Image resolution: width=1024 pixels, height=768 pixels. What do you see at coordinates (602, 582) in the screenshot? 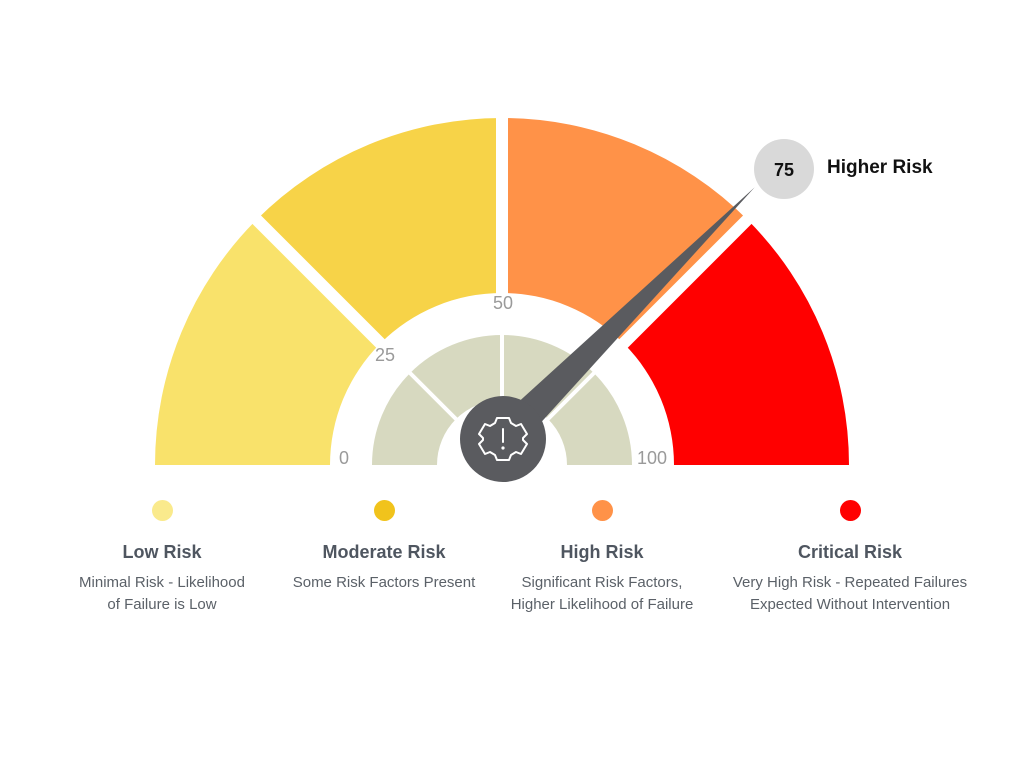
I see `legend-description-line: Significant Risk Factors,` at bounding box center [602, 582].